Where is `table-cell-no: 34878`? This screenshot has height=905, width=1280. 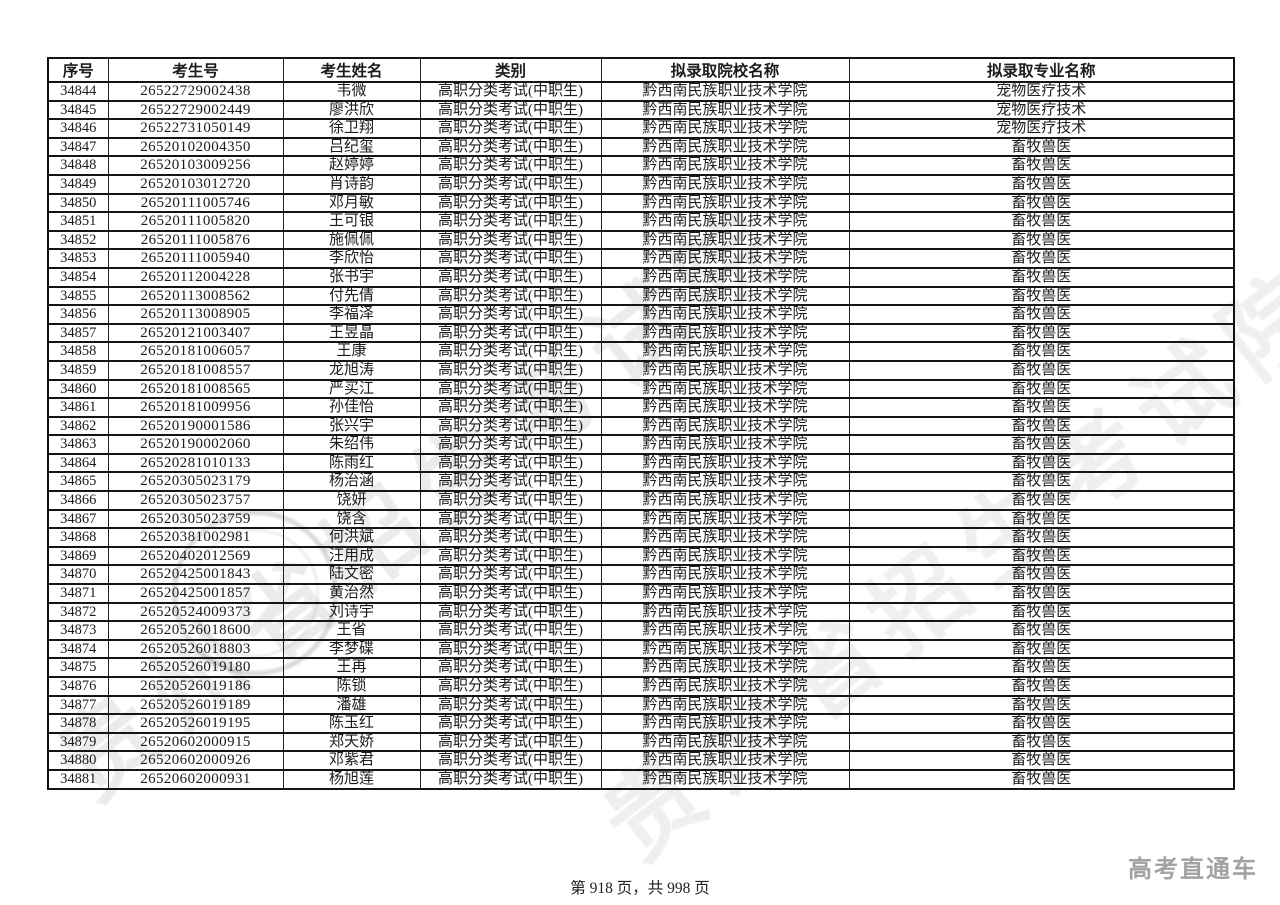
table-cell-no: 34878 is located at coordinates (78, 723).